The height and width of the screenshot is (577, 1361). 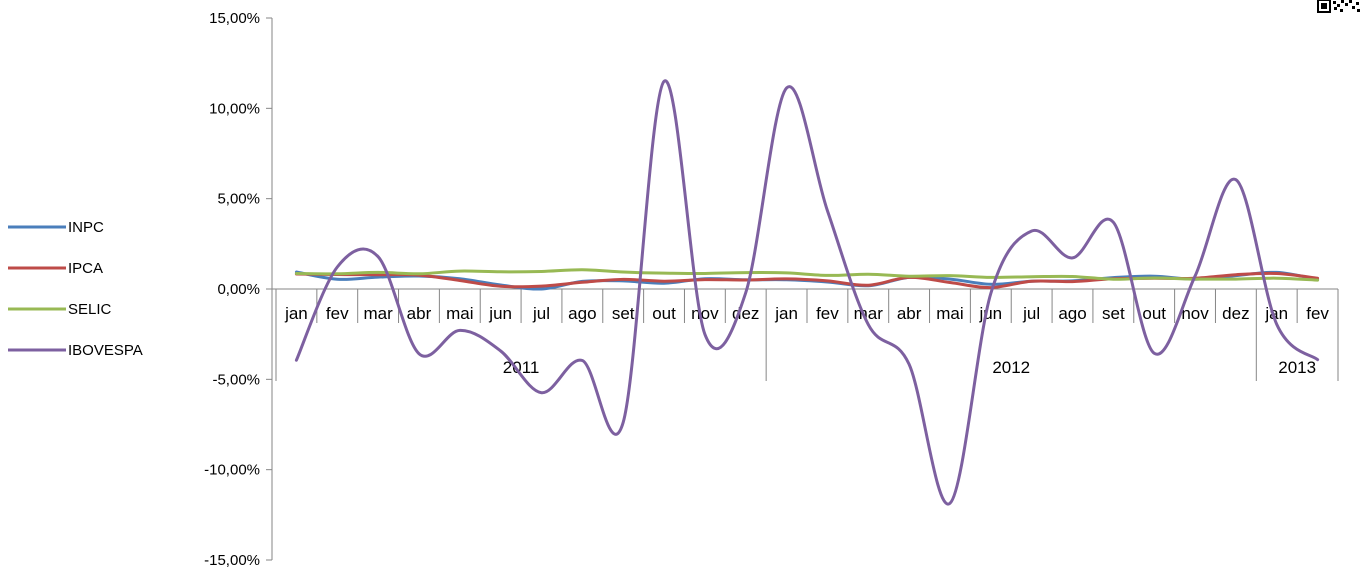 I want to click on year-label: 2012, so click(x=1011, y=367).